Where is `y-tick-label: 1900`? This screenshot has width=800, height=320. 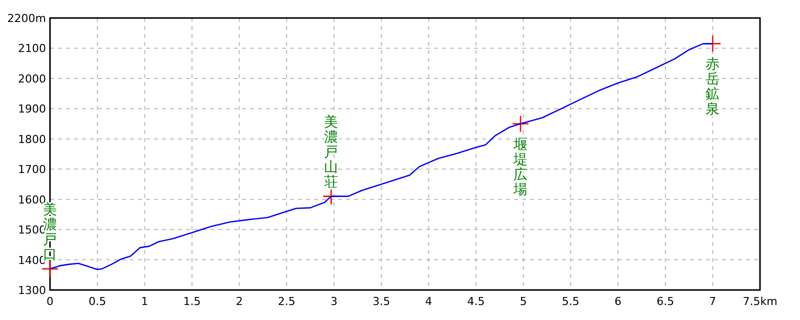
y-tick-label: 1900 is located at coordinates (32, 109).